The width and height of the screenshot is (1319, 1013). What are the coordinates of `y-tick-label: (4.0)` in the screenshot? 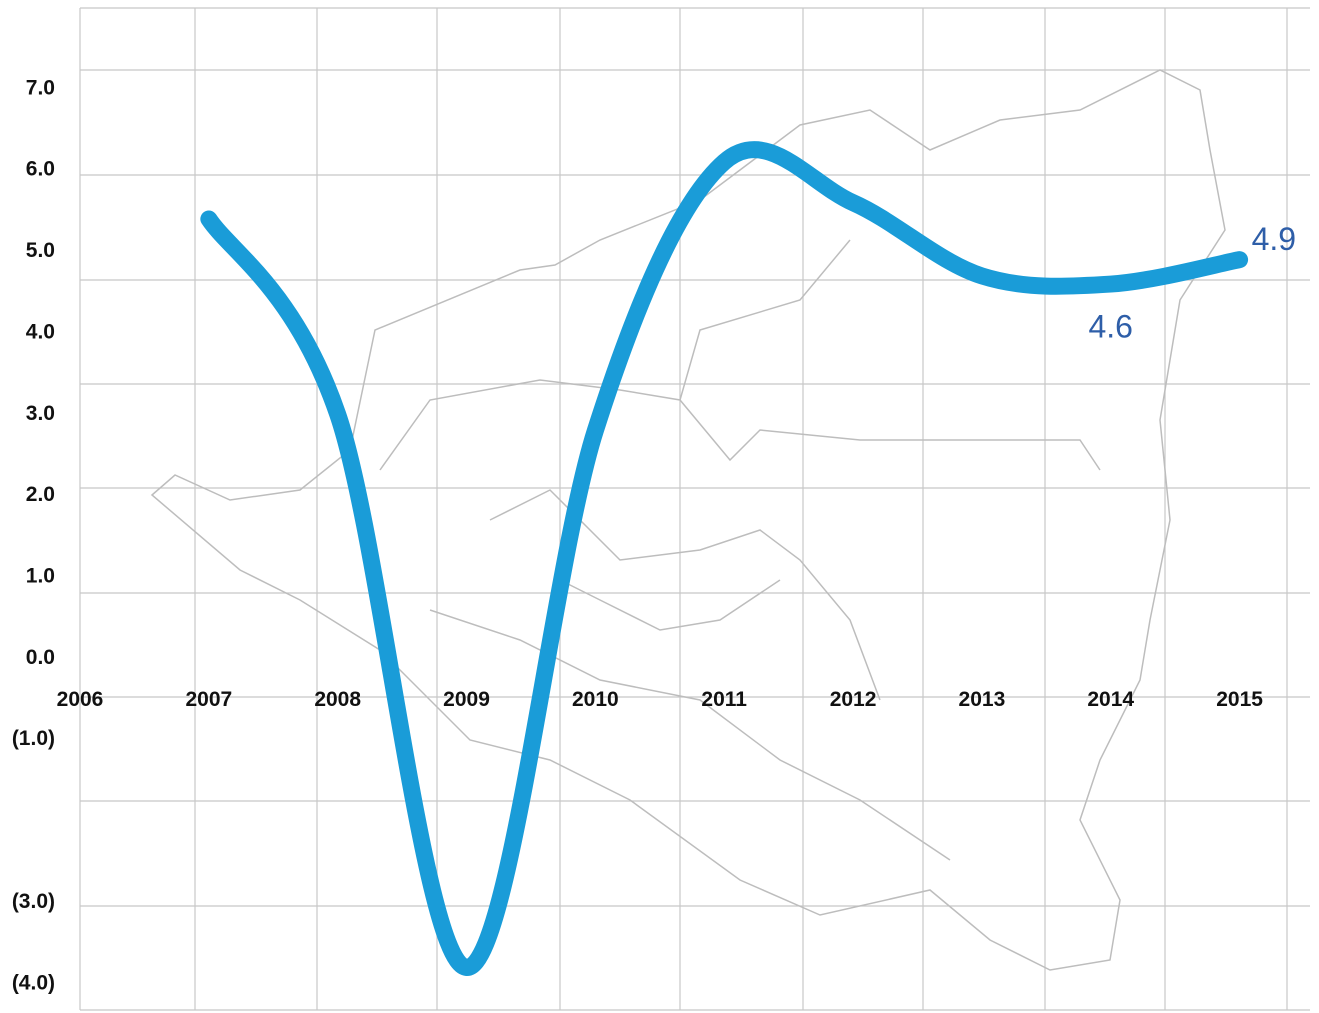 It's located at (33, 982).